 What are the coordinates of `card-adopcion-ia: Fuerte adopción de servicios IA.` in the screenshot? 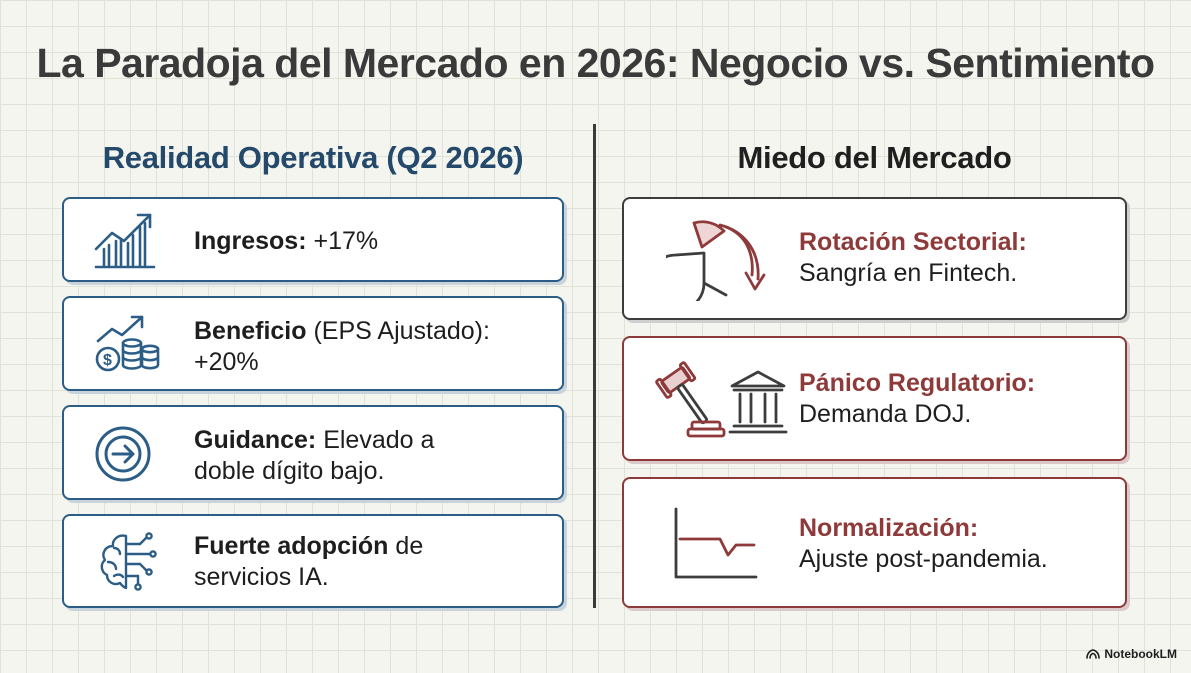 It's located at (313, 561).